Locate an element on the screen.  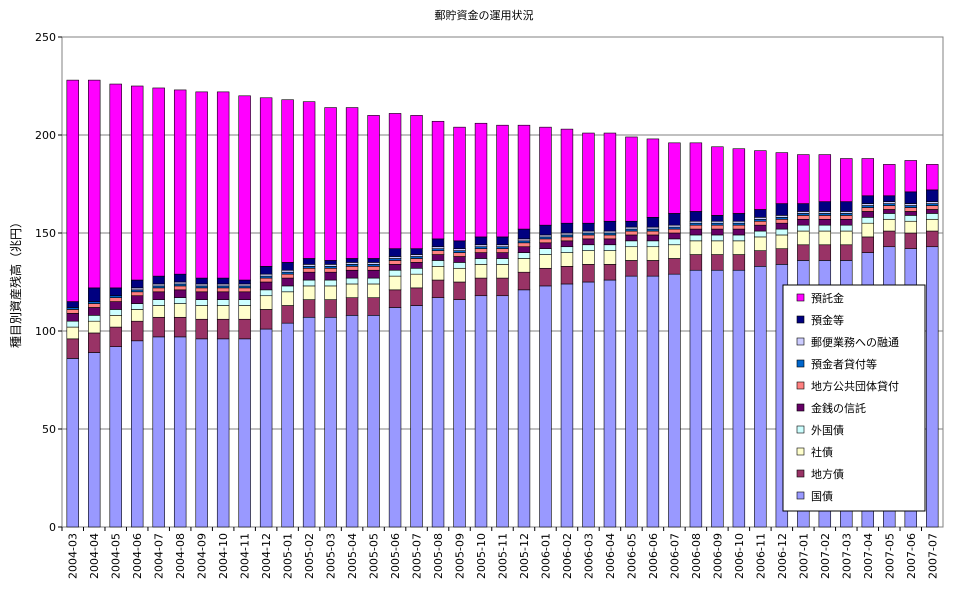
x-tick-label: 2007-01 is located at coordinates (803, 556).